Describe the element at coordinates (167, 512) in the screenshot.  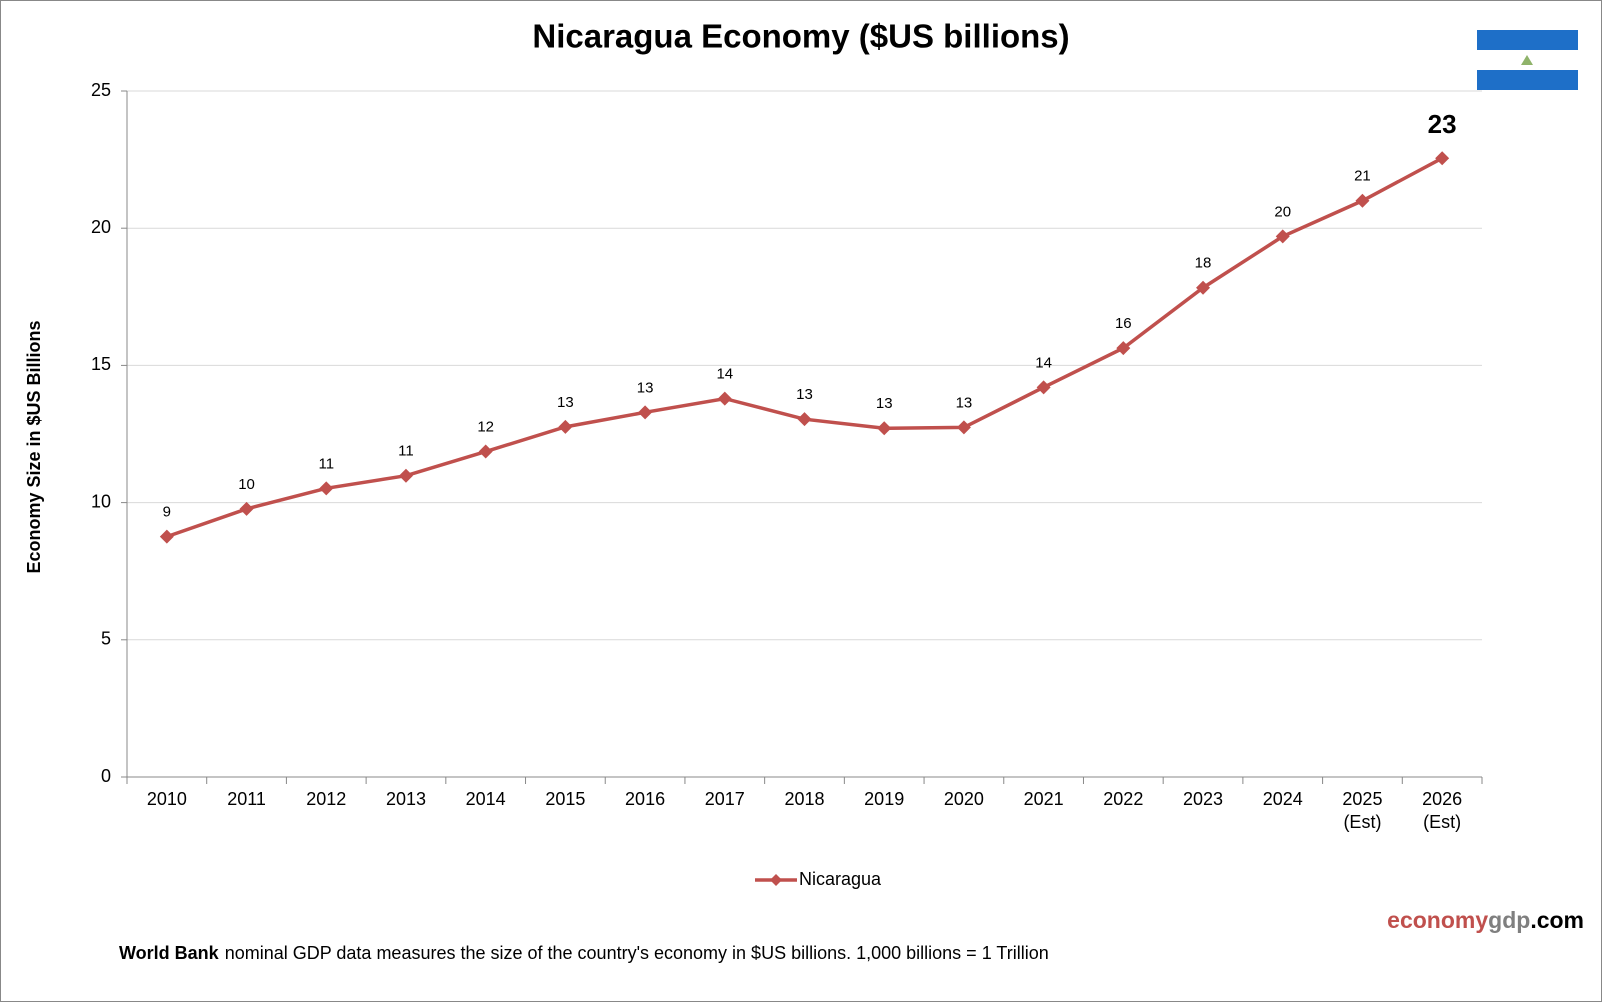
I see `data-label: 9` at that location.